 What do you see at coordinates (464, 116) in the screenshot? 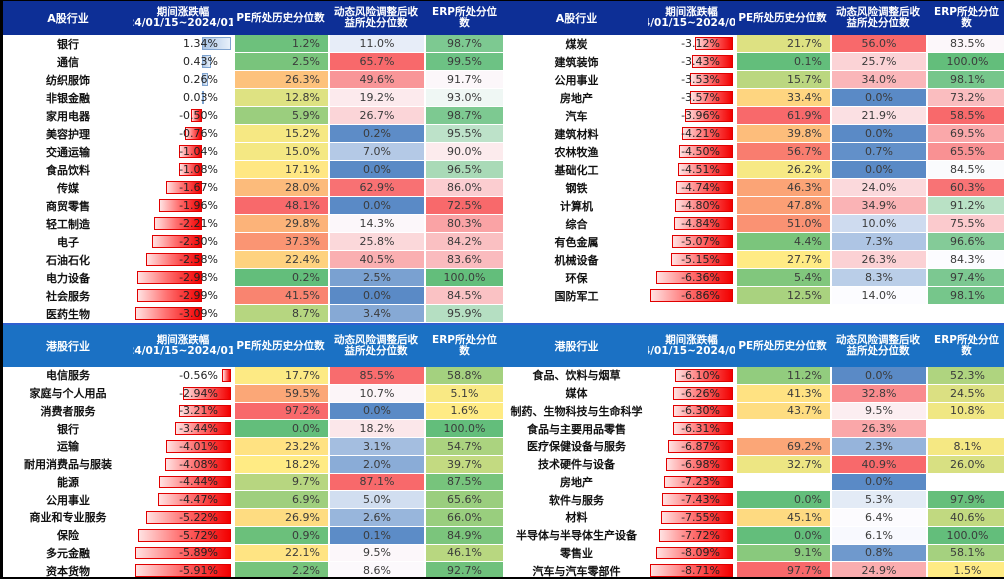
I see `erp-percentile-cell: 98.7%` at bounding box center [464, 116].